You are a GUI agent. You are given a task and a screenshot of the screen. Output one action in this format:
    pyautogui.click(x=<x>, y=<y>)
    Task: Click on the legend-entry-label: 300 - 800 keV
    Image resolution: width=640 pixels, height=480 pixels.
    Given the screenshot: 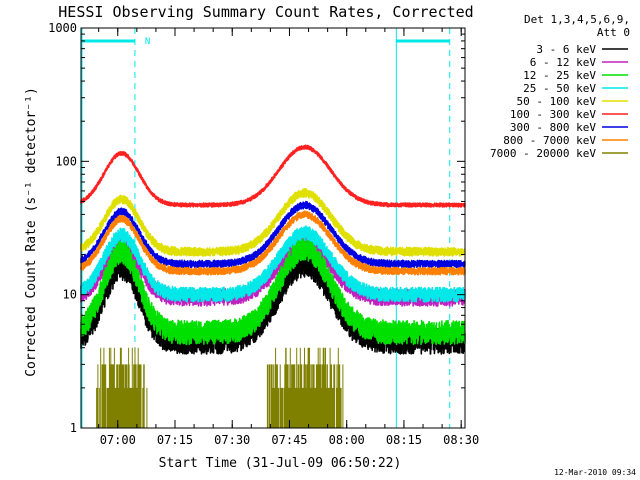 What is the action you would take?
    pyautogui.click(x=553, y=127)
    